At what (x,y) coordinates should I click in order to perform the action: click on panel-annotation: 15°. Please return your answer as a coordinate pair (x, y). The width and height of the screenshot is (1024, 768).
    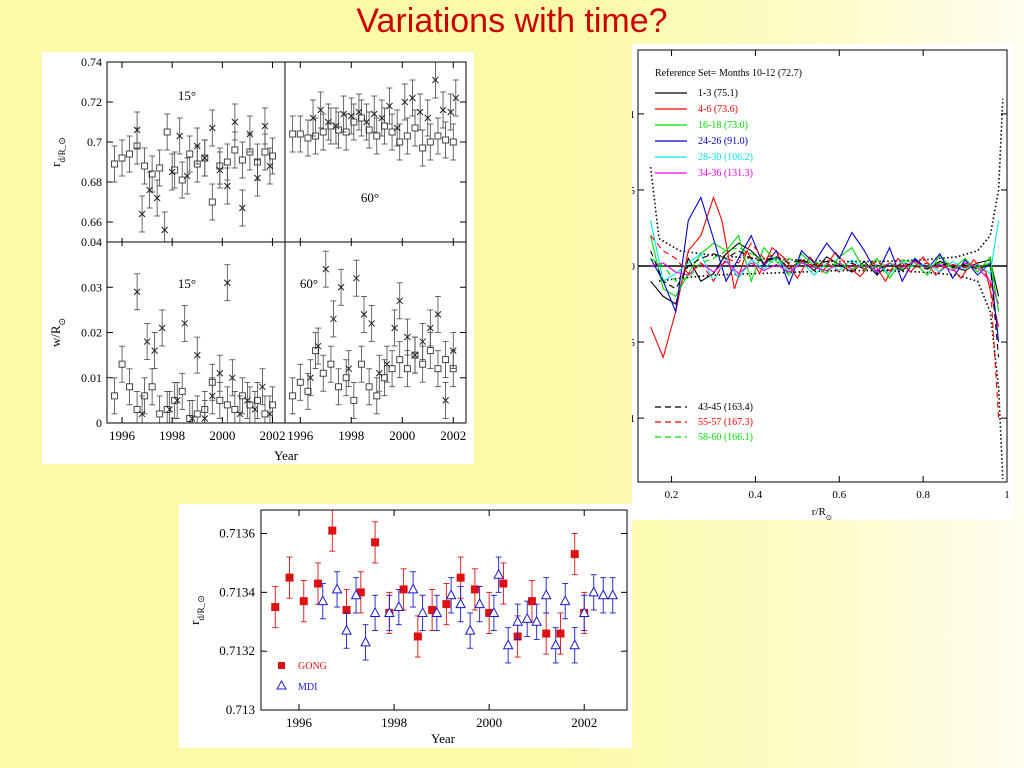
    Looking at the image, I should click on (187, 95).